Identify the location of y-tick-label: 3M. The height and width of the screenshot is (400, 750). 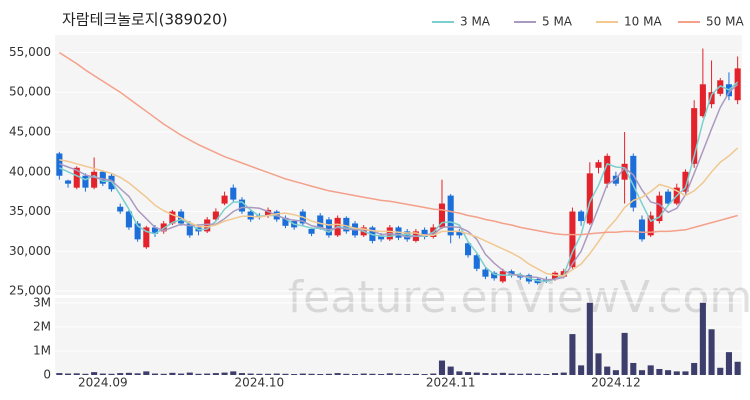
(42, 302).